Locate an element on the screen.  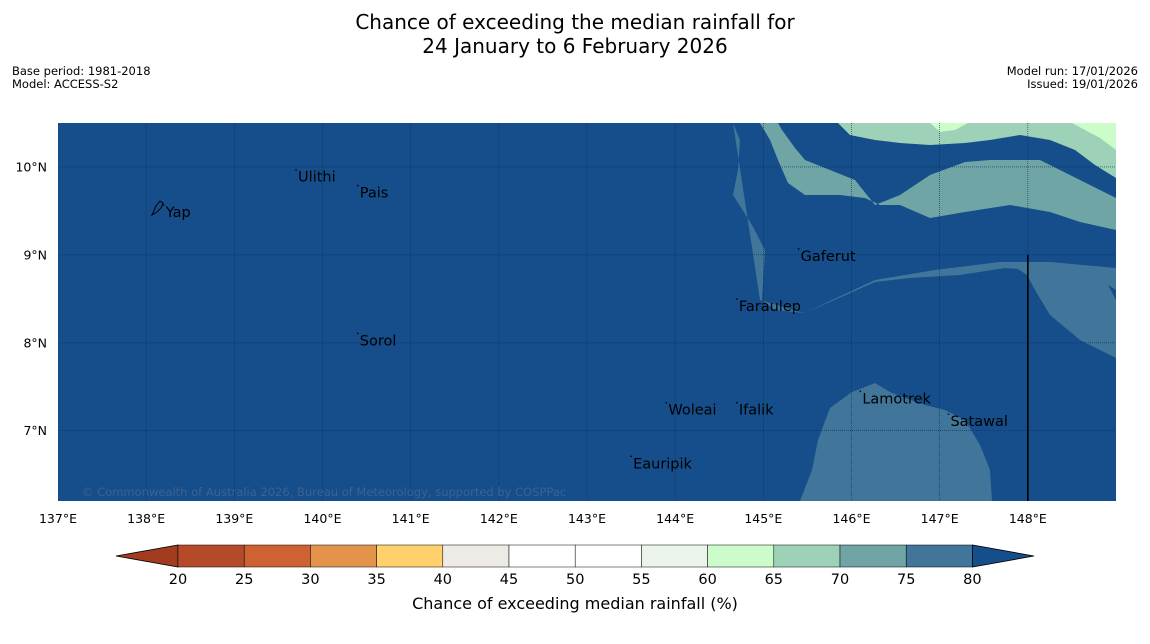
colorbar-tick-label: 35 is located at coordinates (376, 580).